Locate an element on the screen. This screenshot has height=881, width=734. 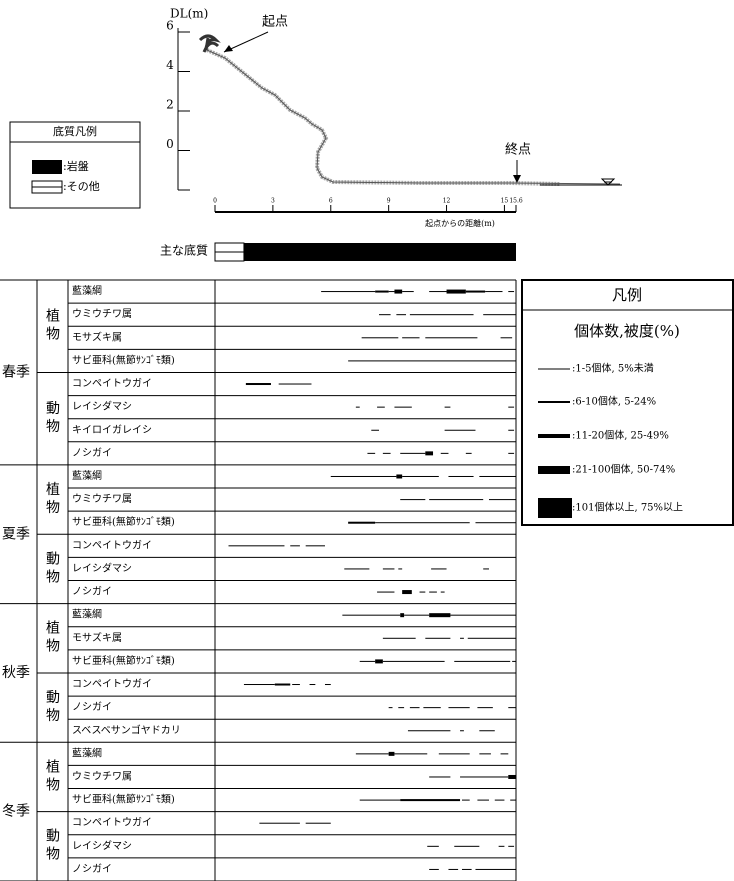
bedrock-label: :岩盤 is located at coordinates (76, 166).